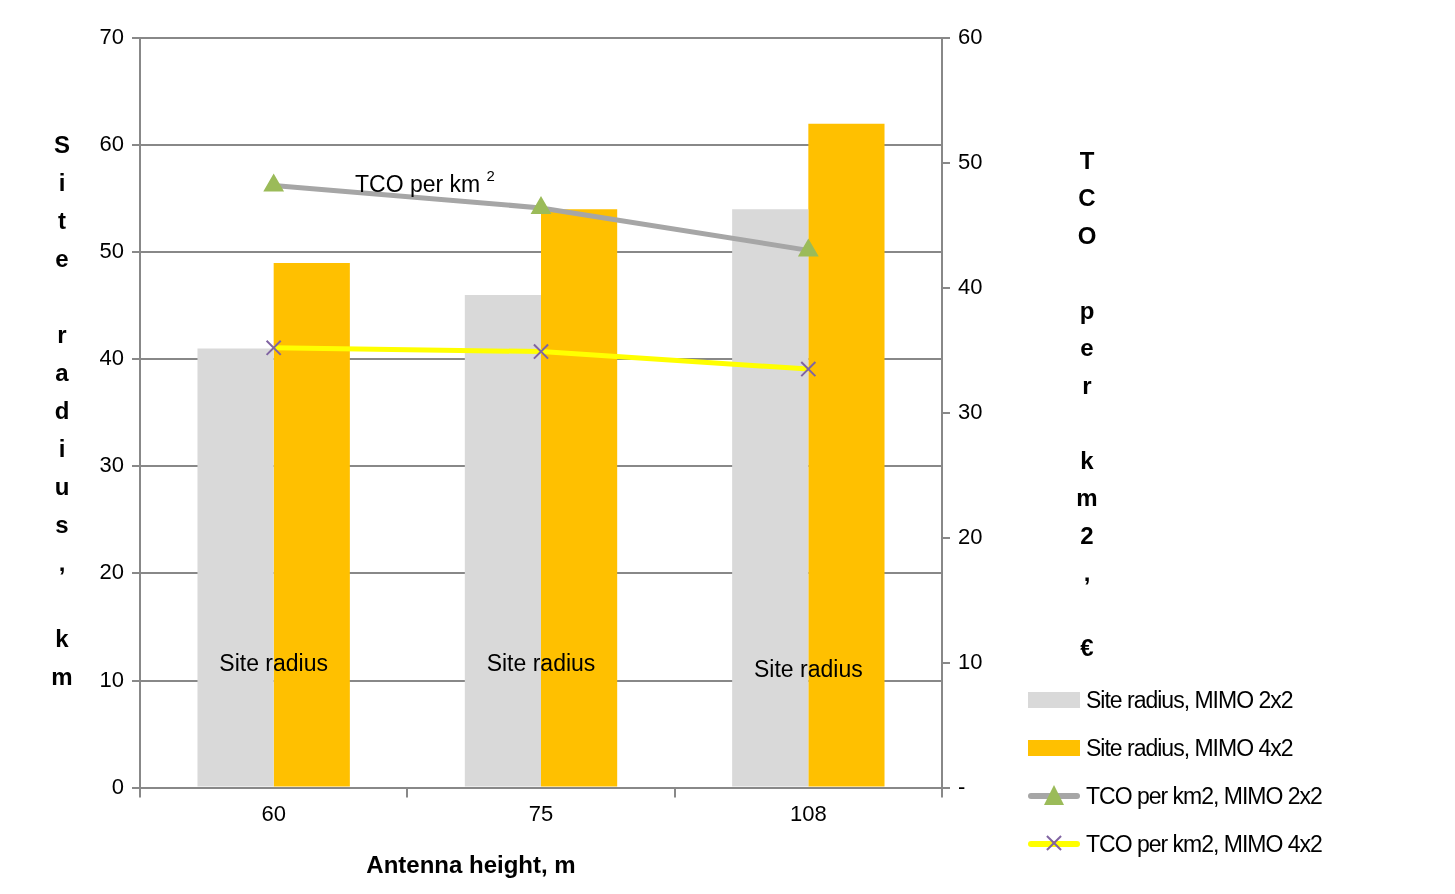  I want to click on legend-label: Site radius, MIMO 4x2, so click(1189, 748).